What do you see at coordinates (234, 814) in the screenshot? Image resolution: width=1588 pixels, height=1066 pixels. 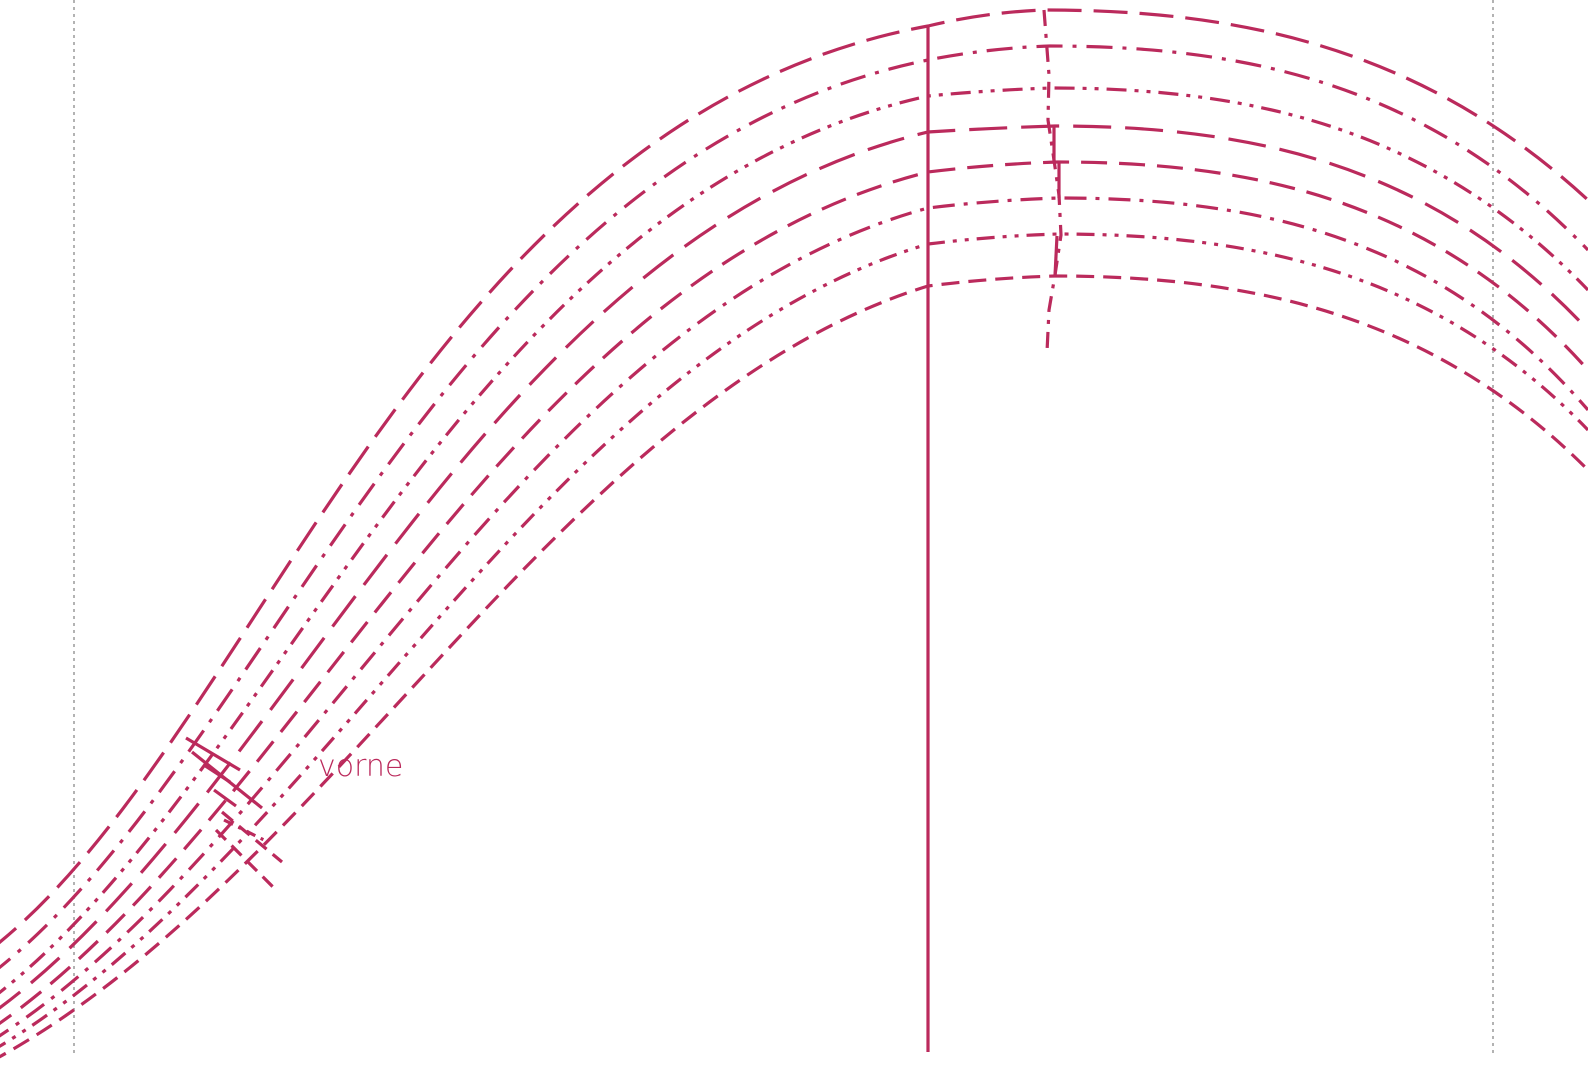 I see `armhole-notches` at bounding box center [234, 814].